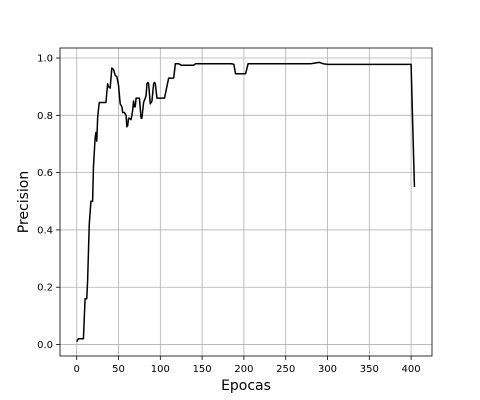  What do you see at coordinates (45, 230) in the screenshot?
I see `y-tick-label: 0.4` at bounding box center [45, 230].